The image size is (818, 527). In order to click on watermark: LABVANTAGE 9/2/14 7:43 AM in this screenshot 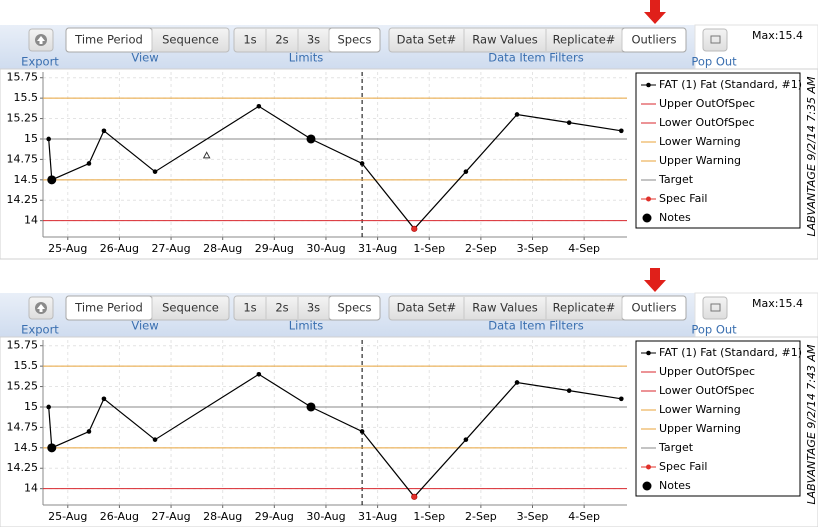, I will do `click(811, 424)`.